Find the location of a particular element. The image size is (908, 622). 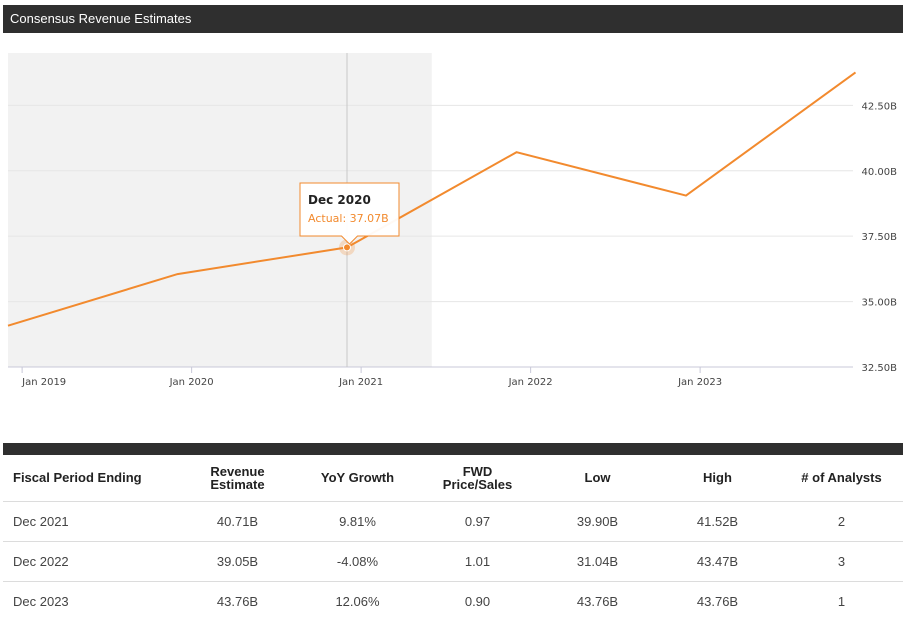

cell-fwd-price-sales: 0.97 is located at coordinates (477, 521).